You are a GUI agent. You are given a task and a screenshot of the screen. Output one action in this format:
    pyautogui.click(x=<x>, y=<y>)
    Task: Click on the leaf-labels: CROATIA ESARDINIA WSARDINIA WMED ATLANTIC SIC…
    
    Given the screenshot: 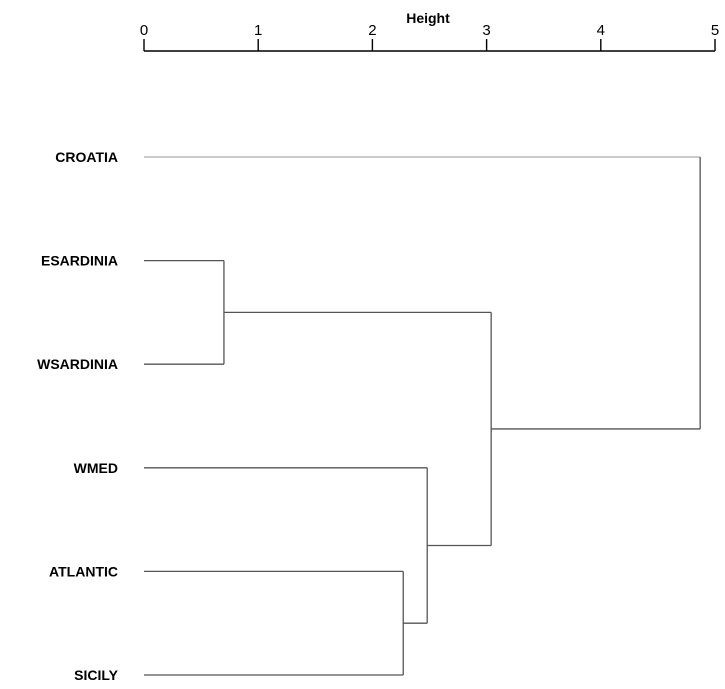 What is the action you would take?
    pyautogui.click(x=78, y=416)
    